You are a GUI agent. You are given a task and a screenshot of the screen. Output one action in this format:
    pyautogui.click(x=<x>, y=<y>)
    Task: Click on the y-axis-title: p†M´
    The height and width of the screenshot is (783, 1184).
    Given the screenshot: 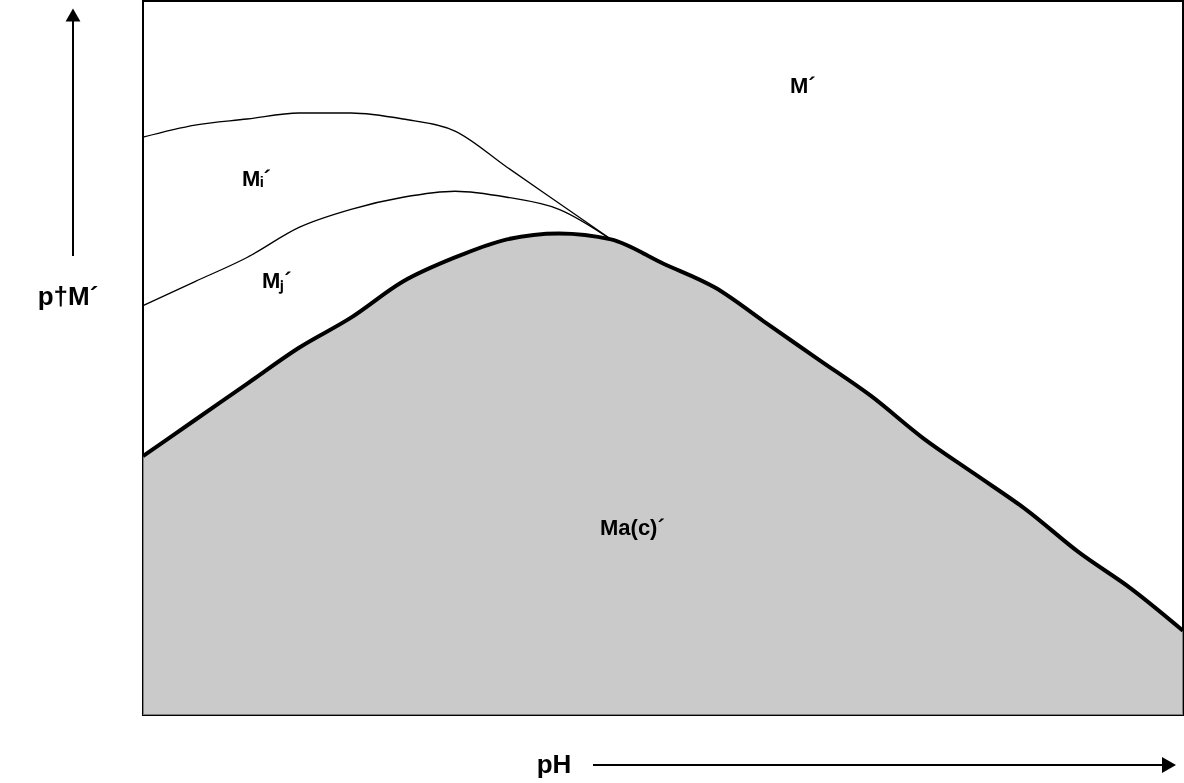 What is the action you would take?
    pyautogui.click(x=68, y=296)
    